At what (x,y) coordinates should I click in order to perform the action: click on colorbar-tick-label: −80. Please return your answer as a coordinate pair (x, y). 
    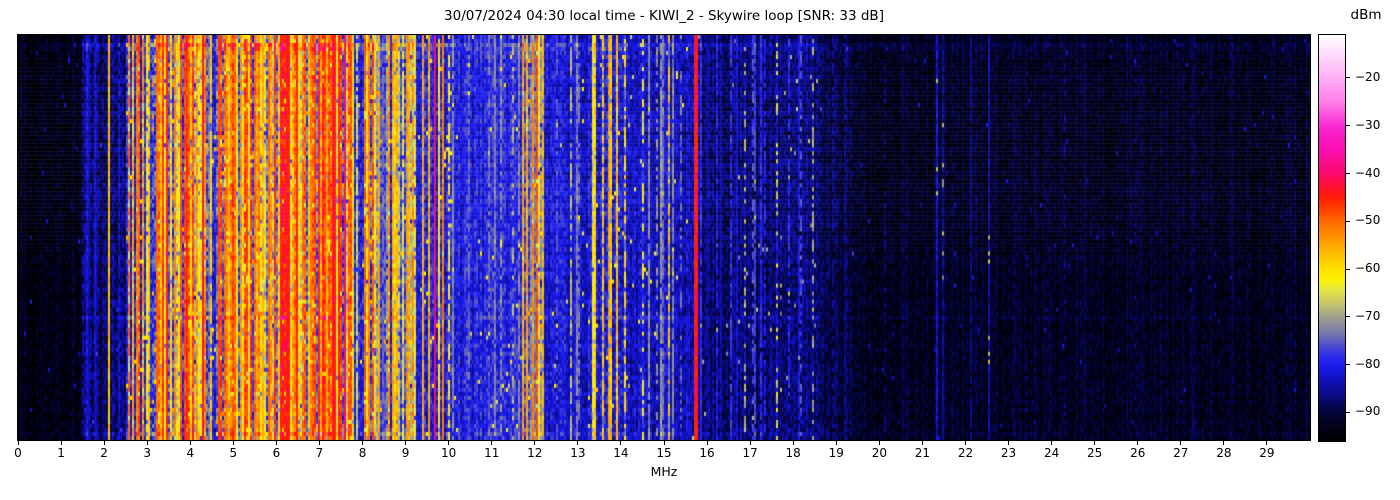
    Looking at the image, I should click on (1368, 363).